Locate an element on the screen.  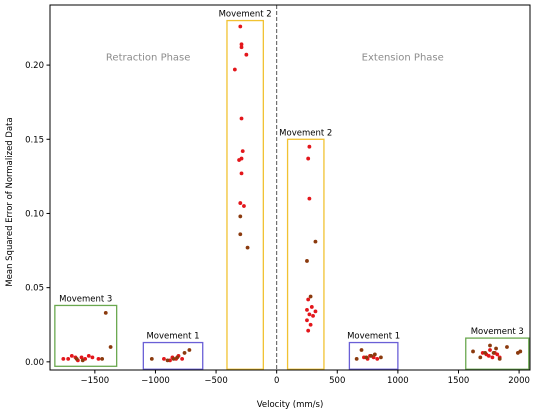
y-tick-label: 0.15 is located at coordinates (34, 140).